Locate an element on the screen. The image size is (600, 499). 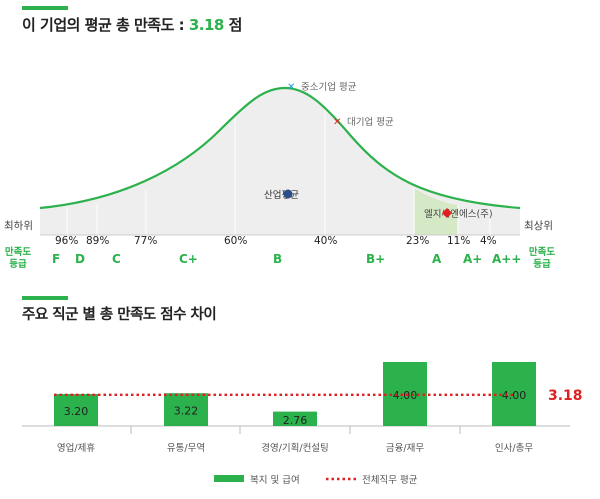
company-grade-region is located at coordinates (436, 211).